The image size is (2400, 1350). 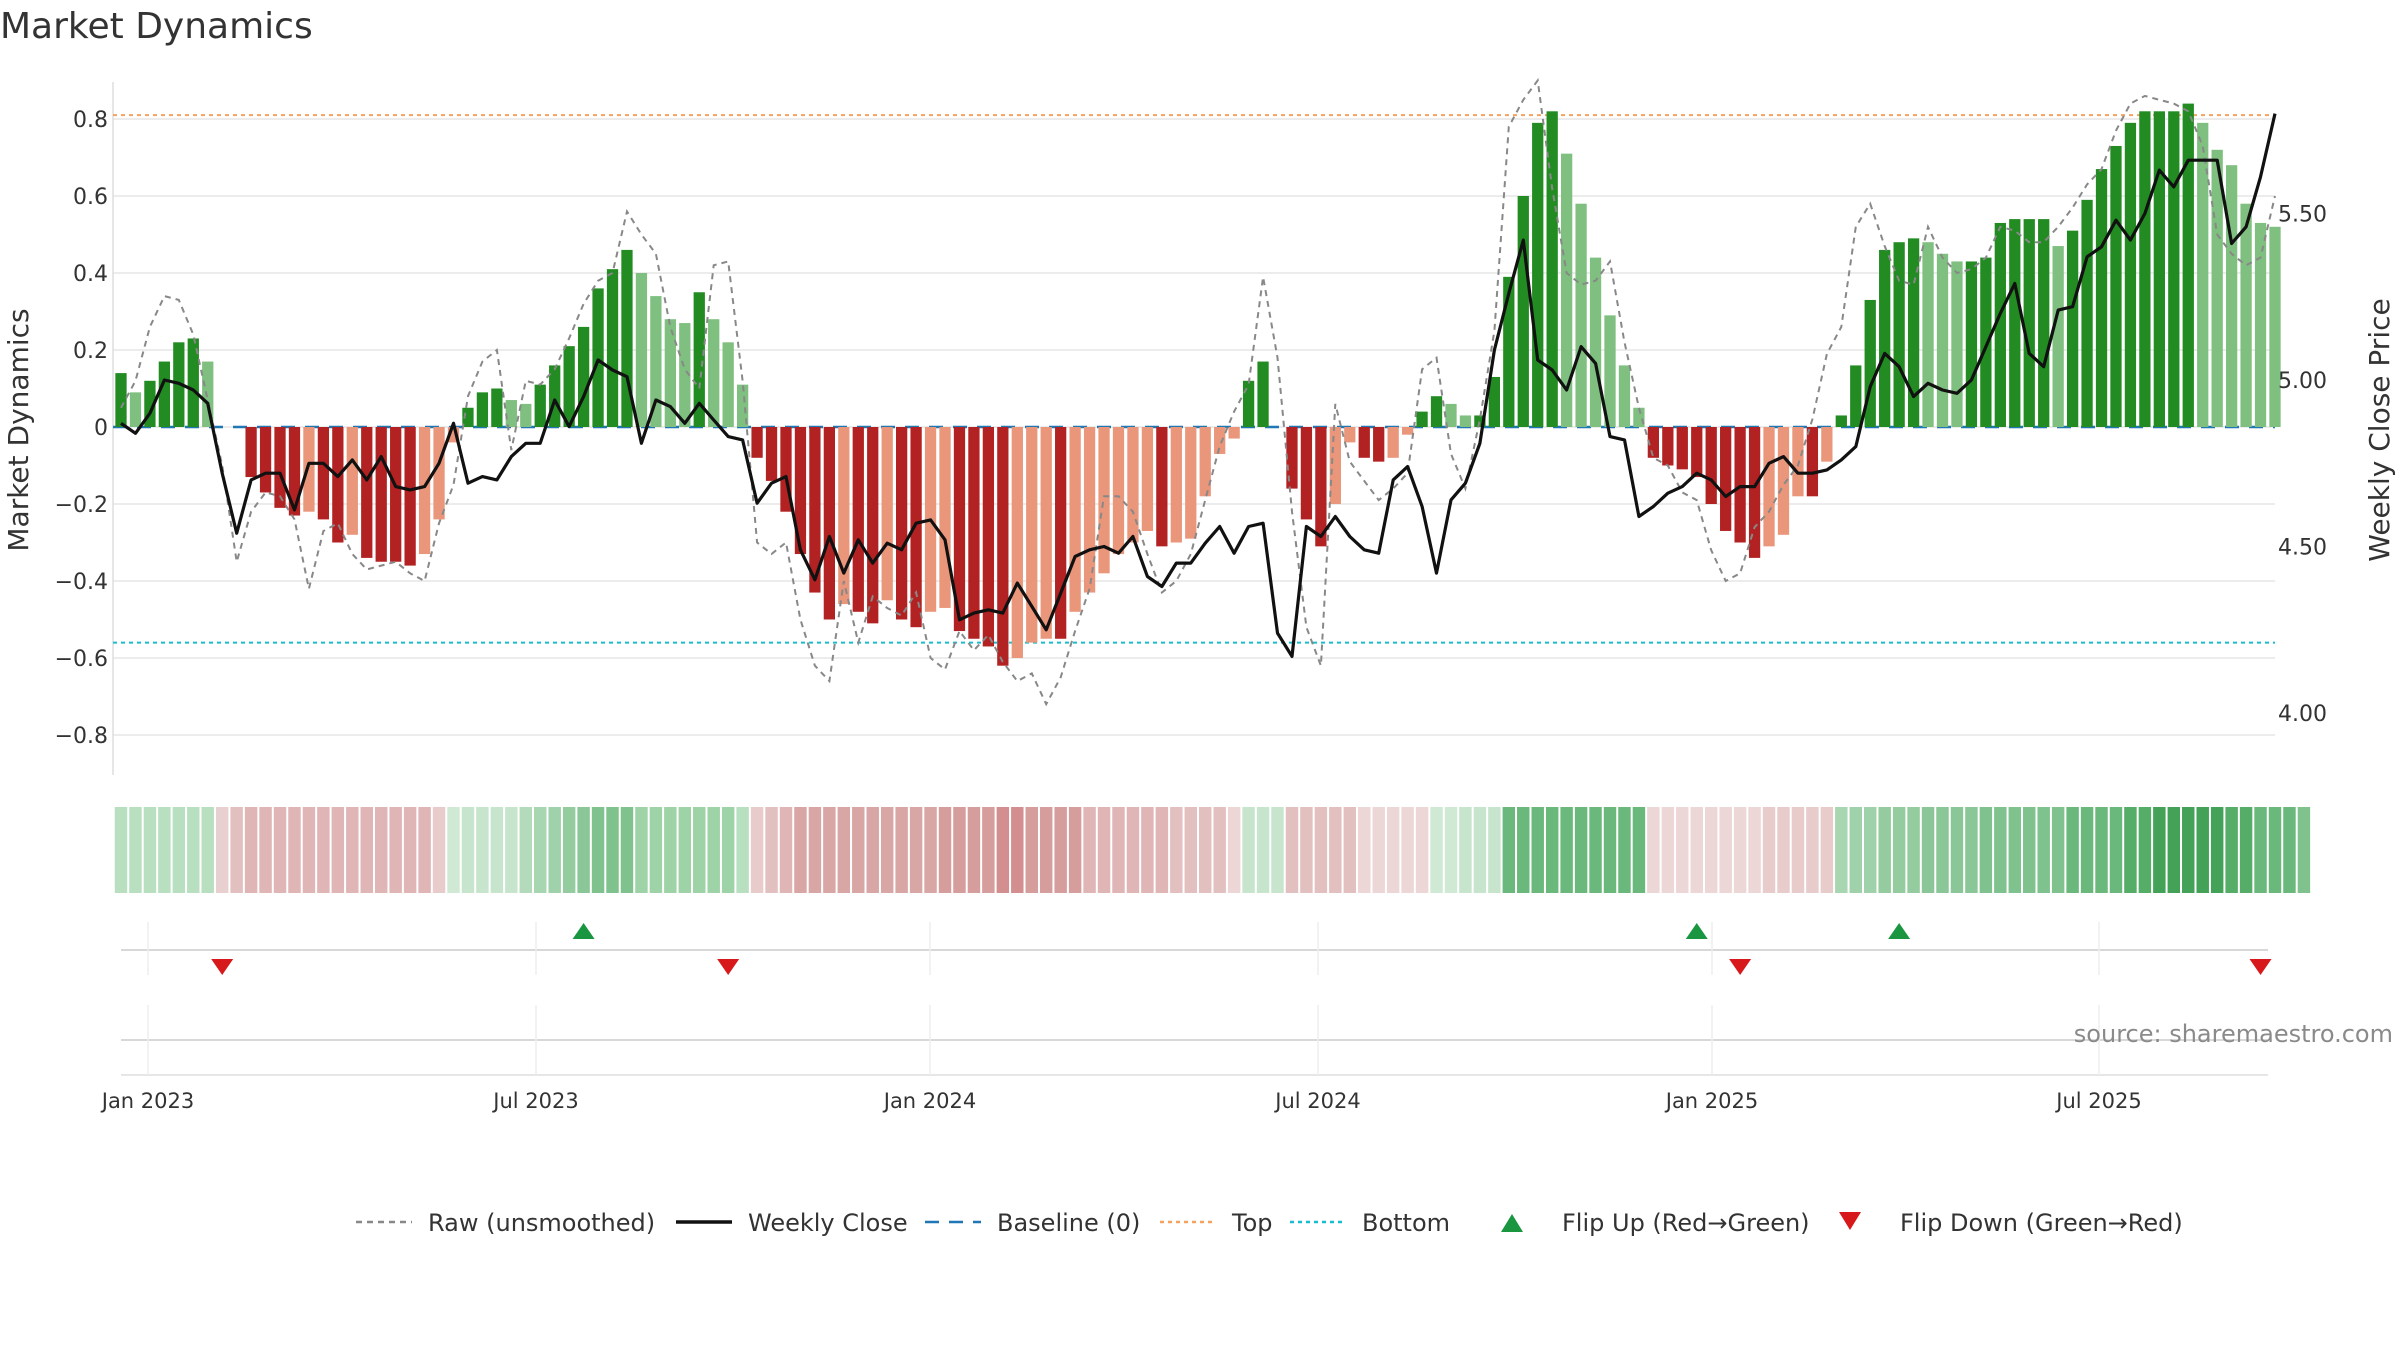 What do you see at coordinates (1068, 1223) in the screenshot?
I see `legend-label: Baseline (0)` at bounding box center [1068, 1223].